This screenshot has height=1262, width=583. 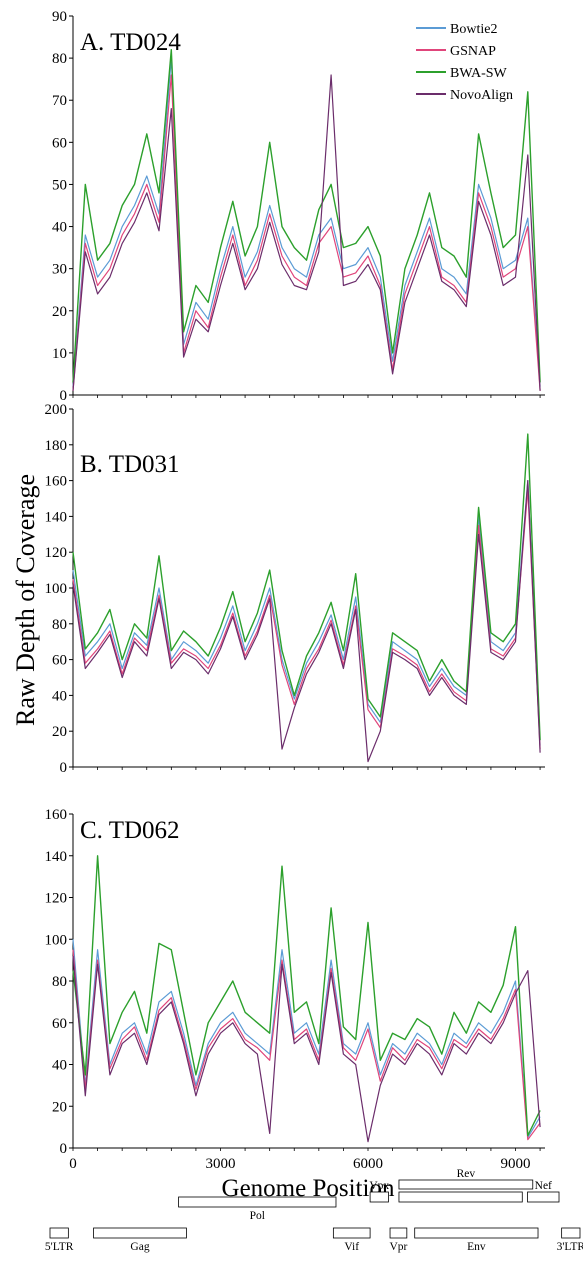 I want to click on x-tick-label: 6000, so click(x=368, y=1164).